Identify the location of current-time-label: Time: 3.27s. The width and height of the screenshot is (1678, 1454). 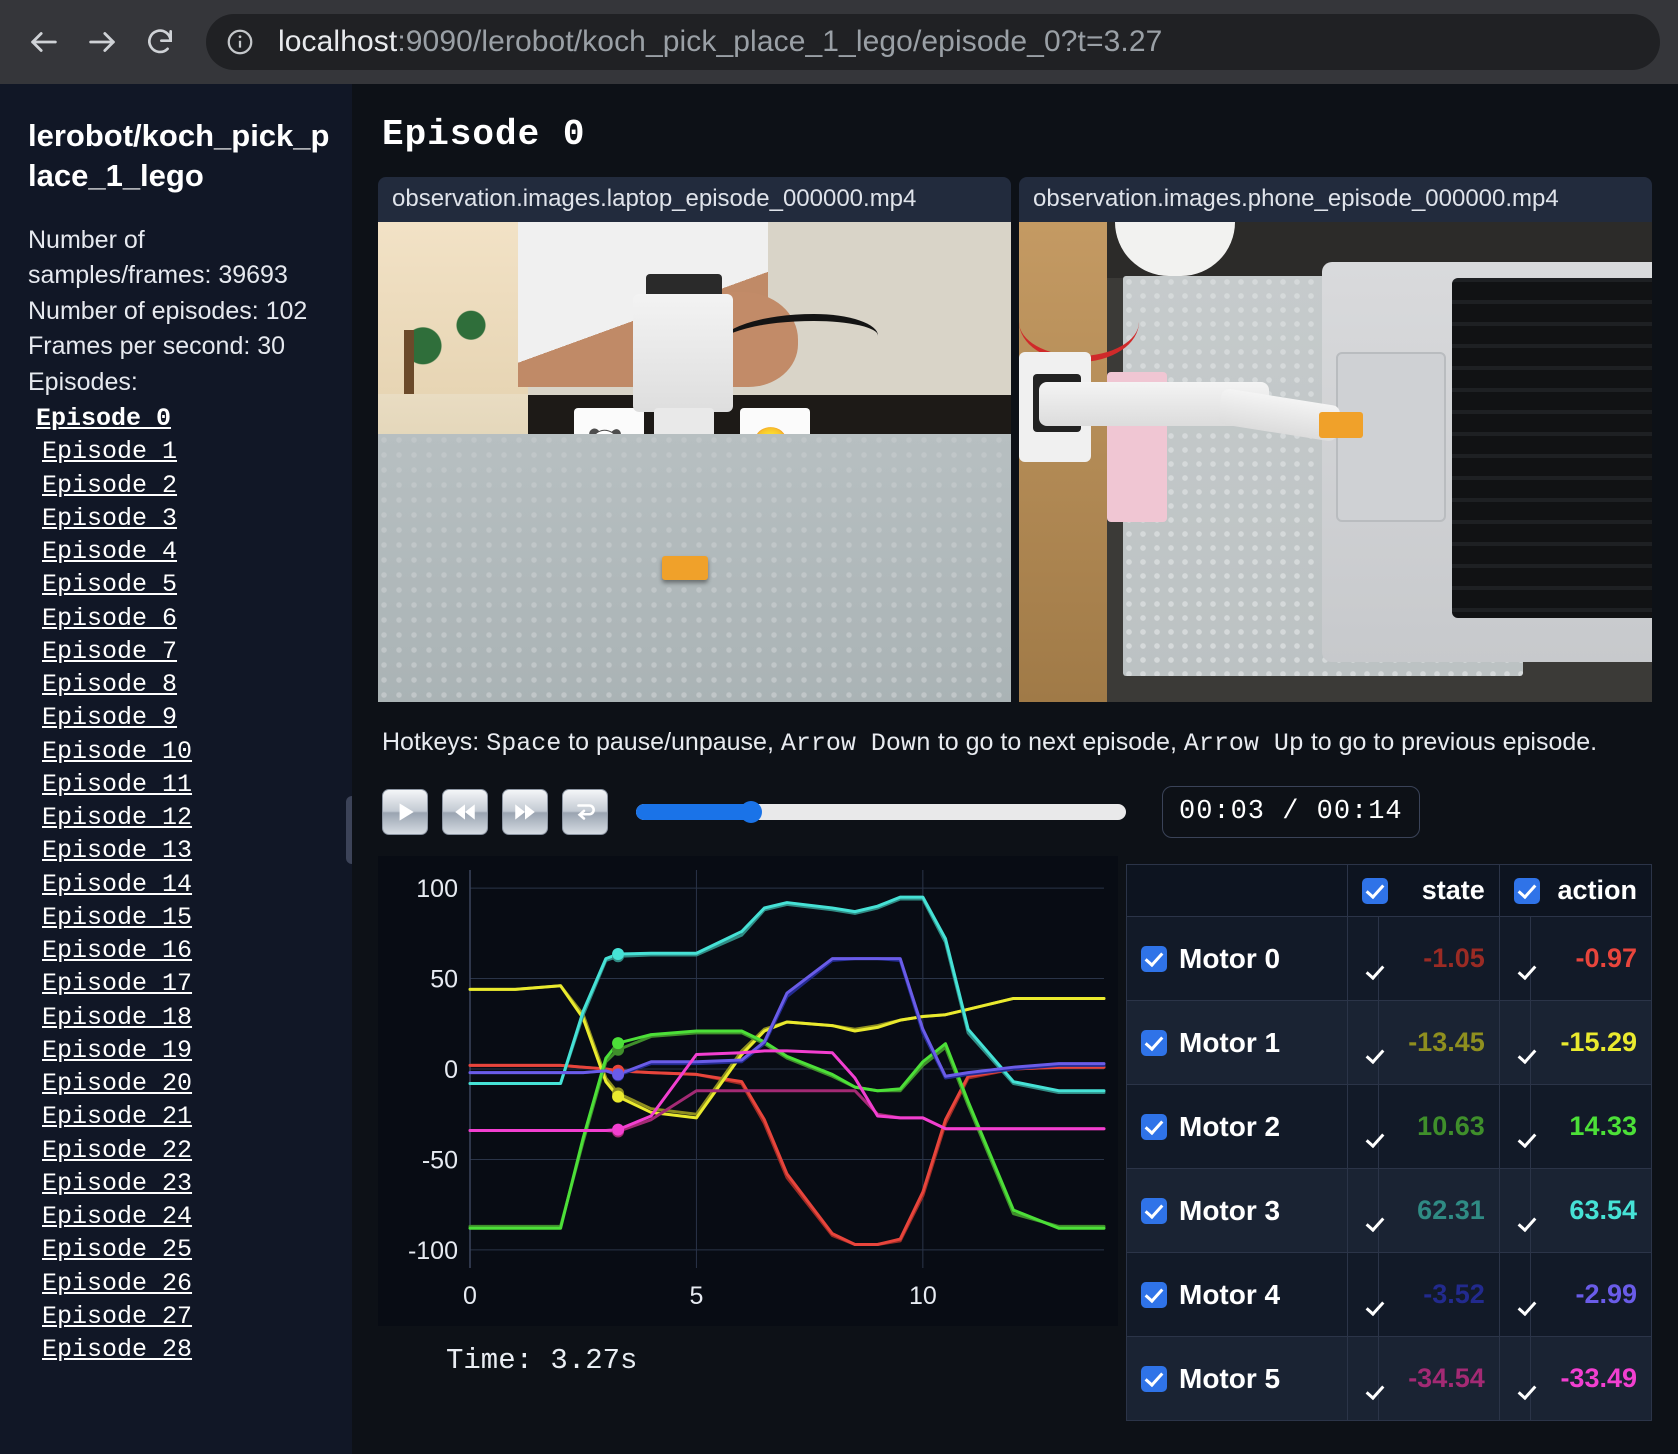
(542, 1360).